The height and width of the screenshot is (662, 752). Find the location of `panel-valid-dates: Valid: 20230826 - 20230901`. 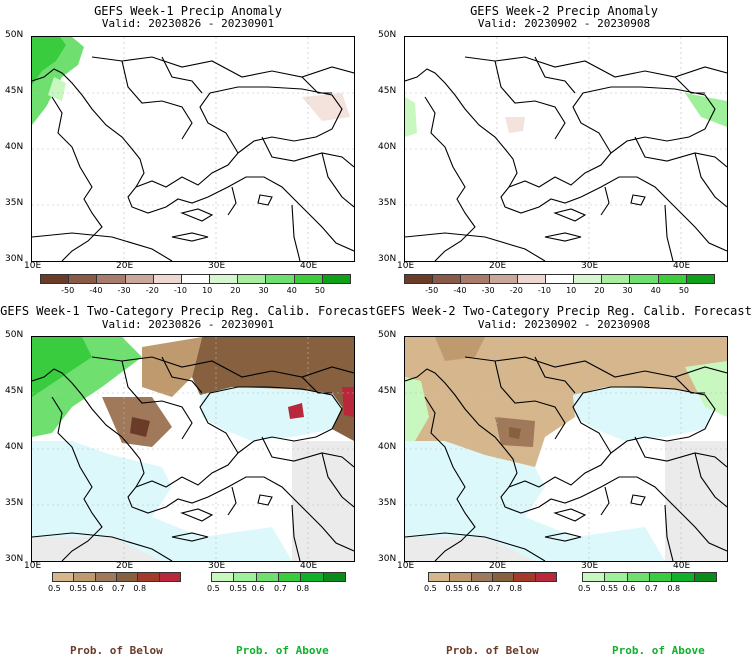

panel-valid-dates: Valid: 20230826 - 20230901 is located at coordinates (188, 23).